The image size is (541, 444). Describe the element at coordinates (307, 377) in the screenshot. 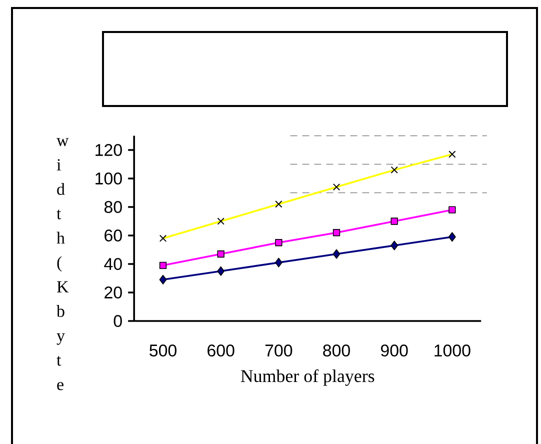

I see `x-axis-title: Number of players` at that location.